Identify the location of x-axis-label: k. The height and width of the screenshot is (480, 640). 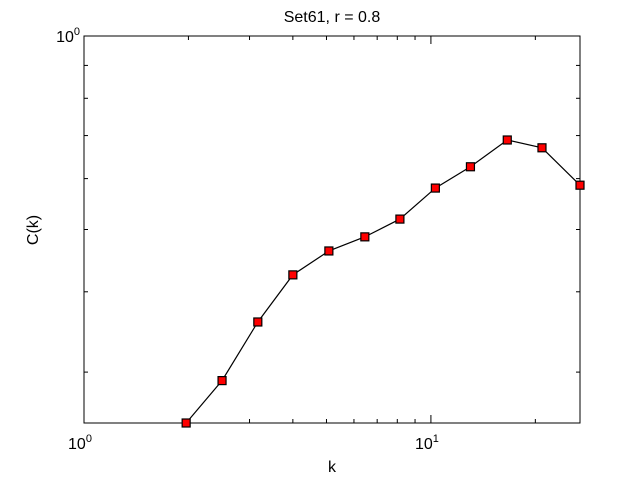
(332, 467).